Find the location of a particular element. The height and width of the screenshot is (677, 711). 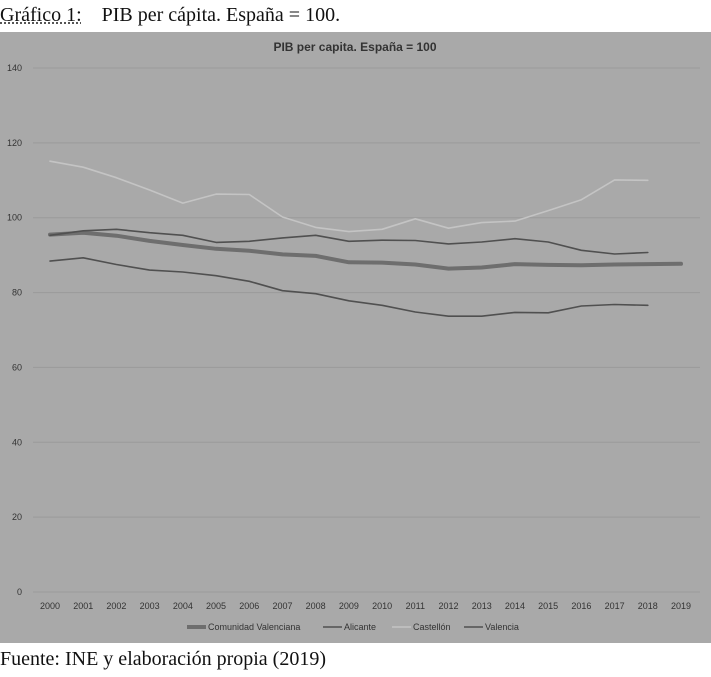

x-tick-label: 2003 is located at coordinates (150, 606).